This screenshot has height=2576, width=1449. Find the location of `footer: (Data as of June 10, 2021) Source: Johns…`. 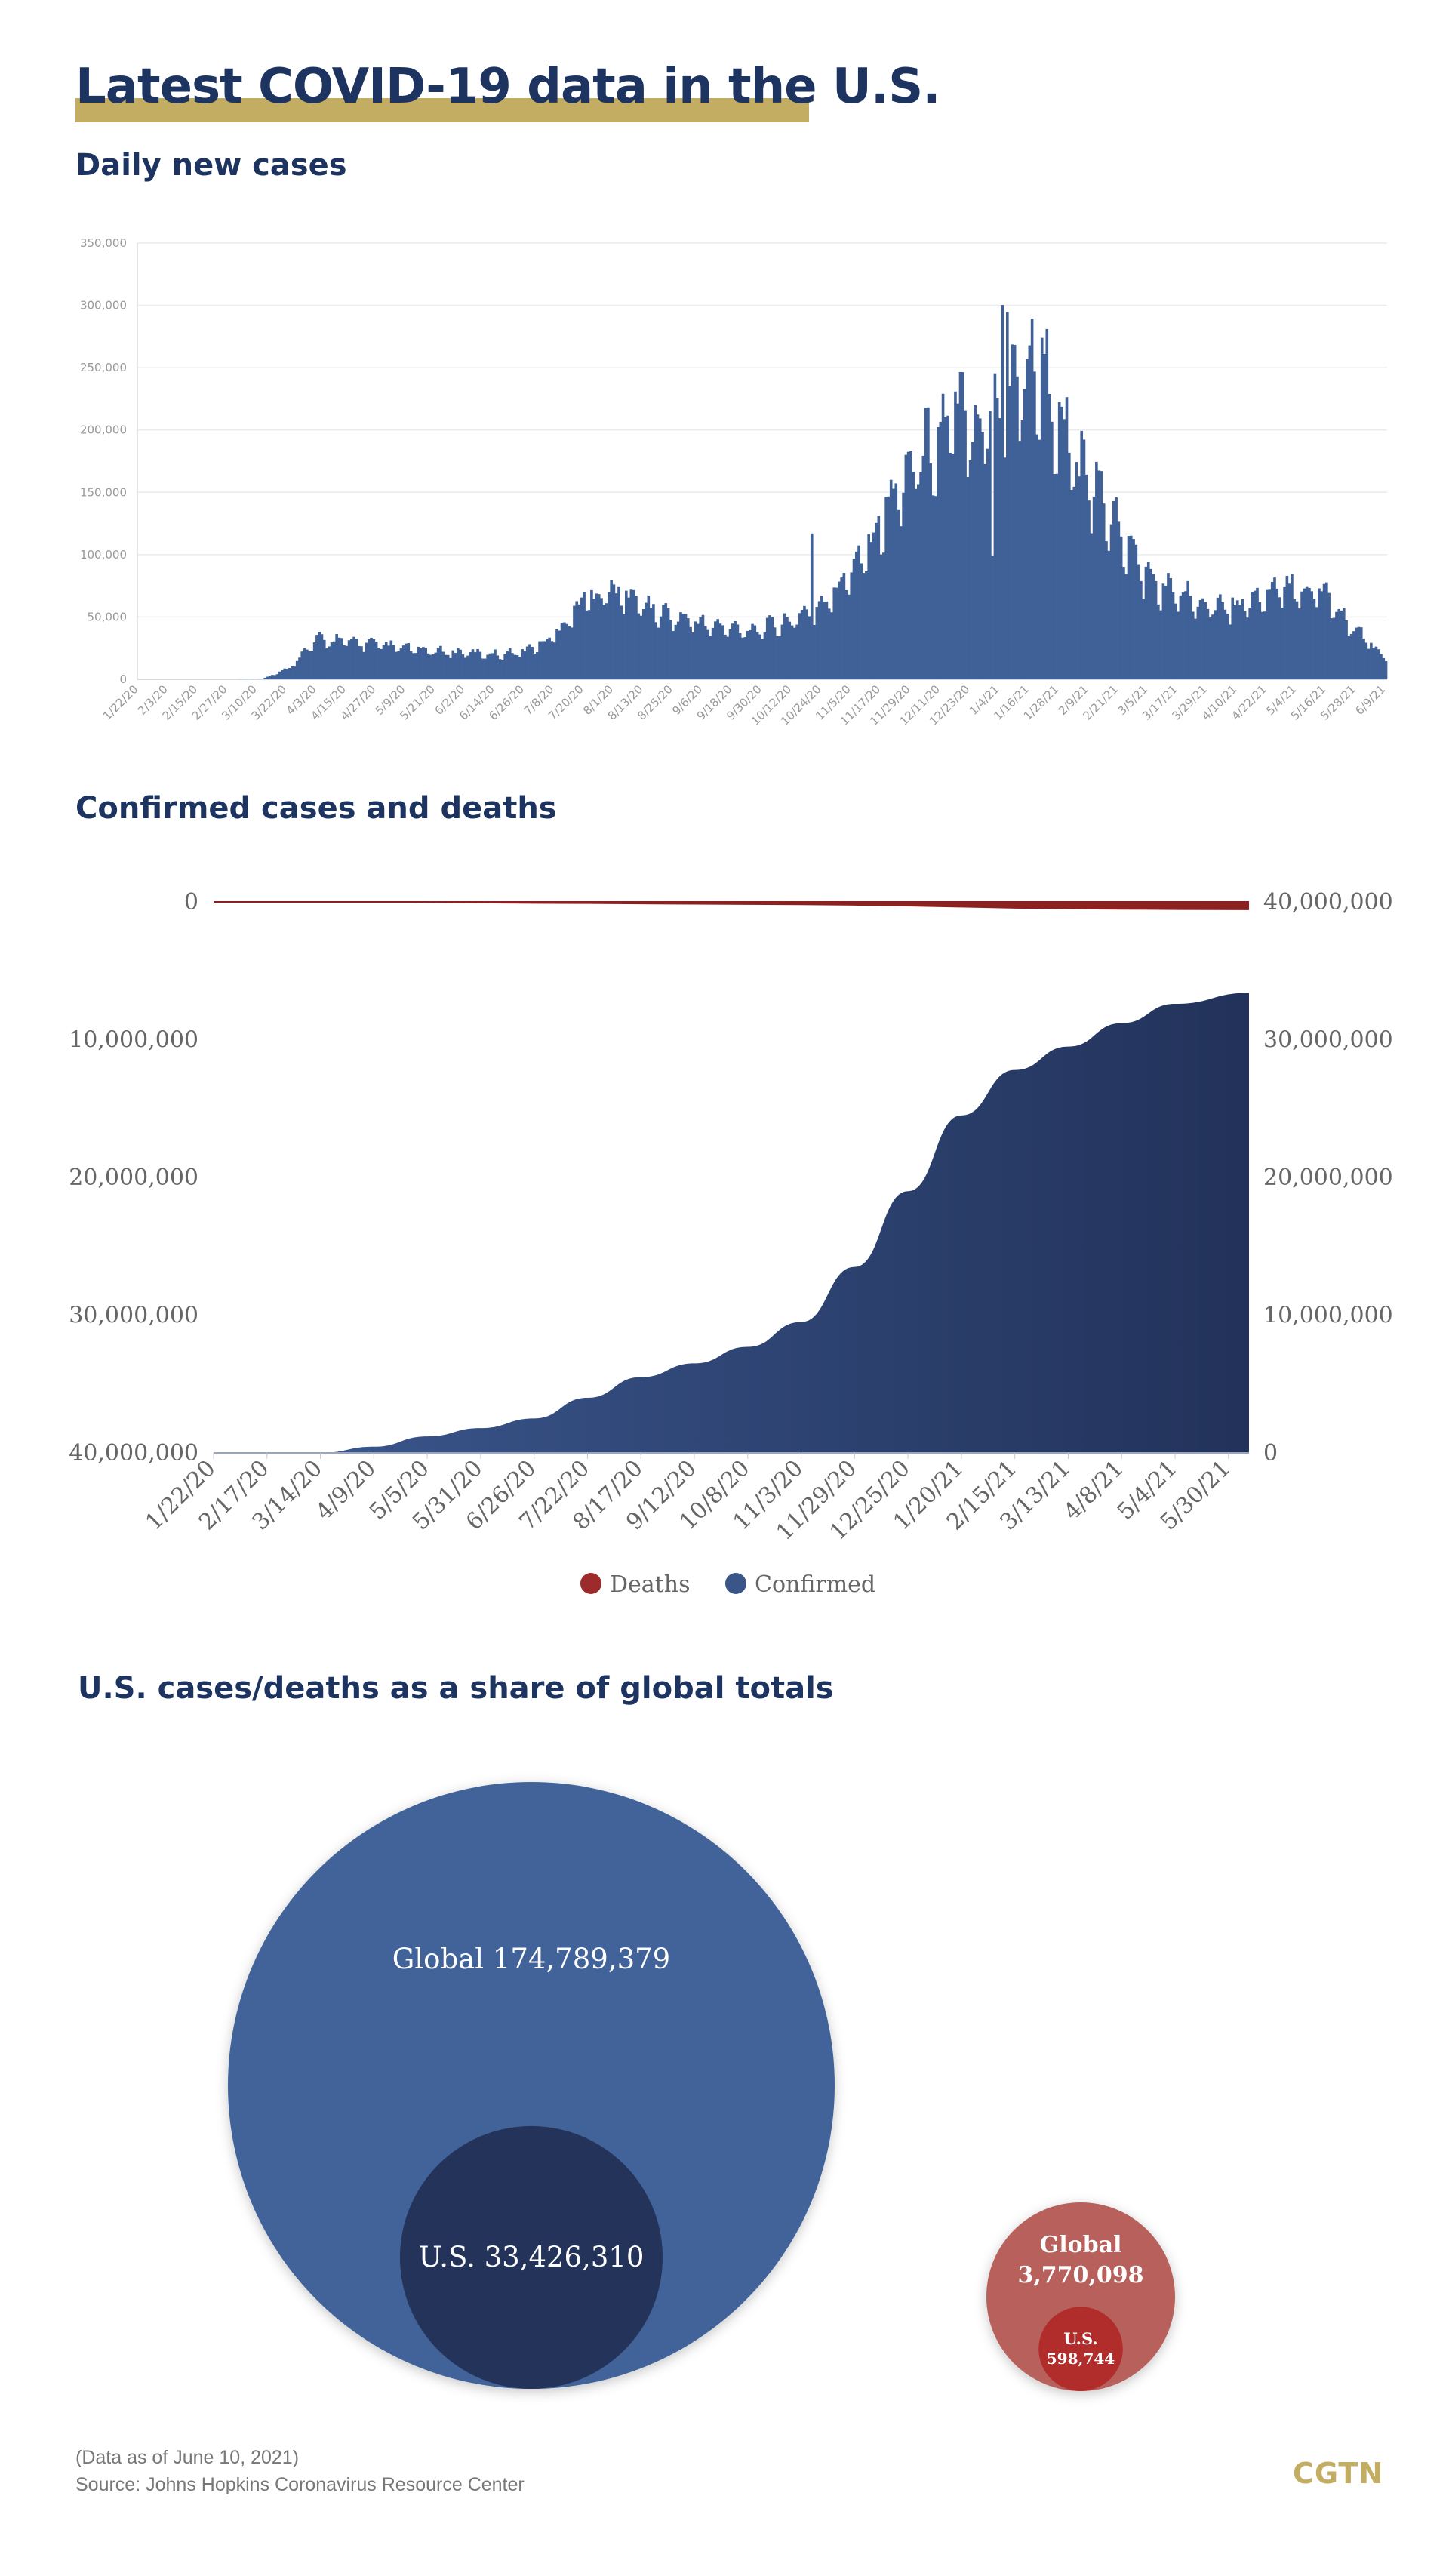

footer: (Data as of June 10, 2021) Source: Johns… is located at coordinates (300, 2471).